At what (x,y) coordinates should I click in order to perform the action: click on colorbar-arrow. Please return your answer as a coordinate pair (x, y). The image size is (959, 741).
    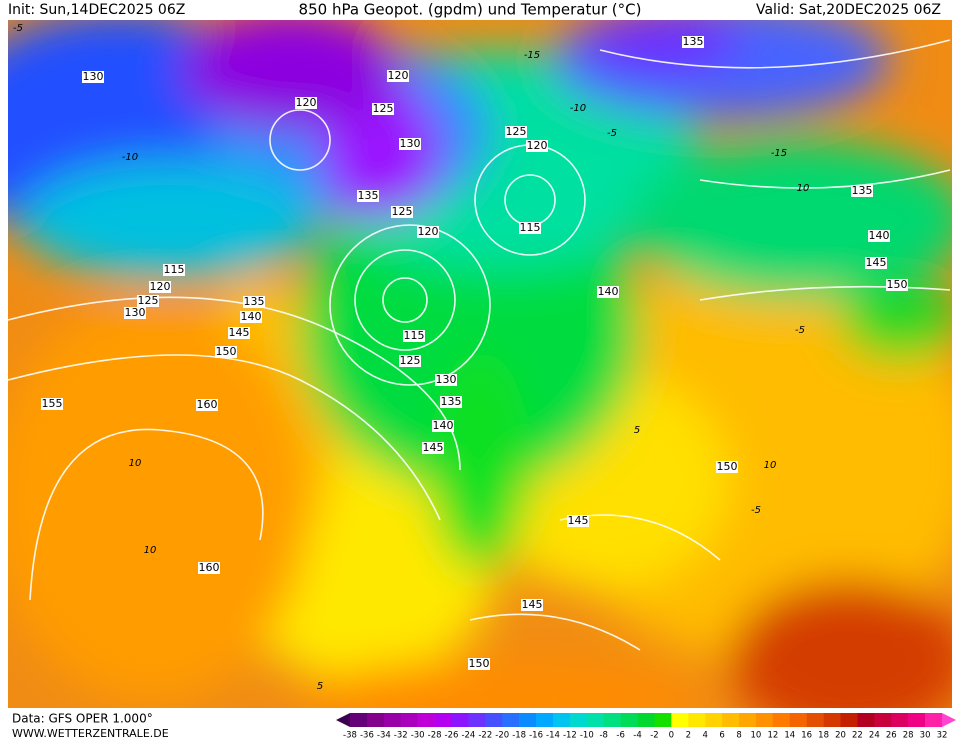
    Looking at the image, I should click on (343, 720).